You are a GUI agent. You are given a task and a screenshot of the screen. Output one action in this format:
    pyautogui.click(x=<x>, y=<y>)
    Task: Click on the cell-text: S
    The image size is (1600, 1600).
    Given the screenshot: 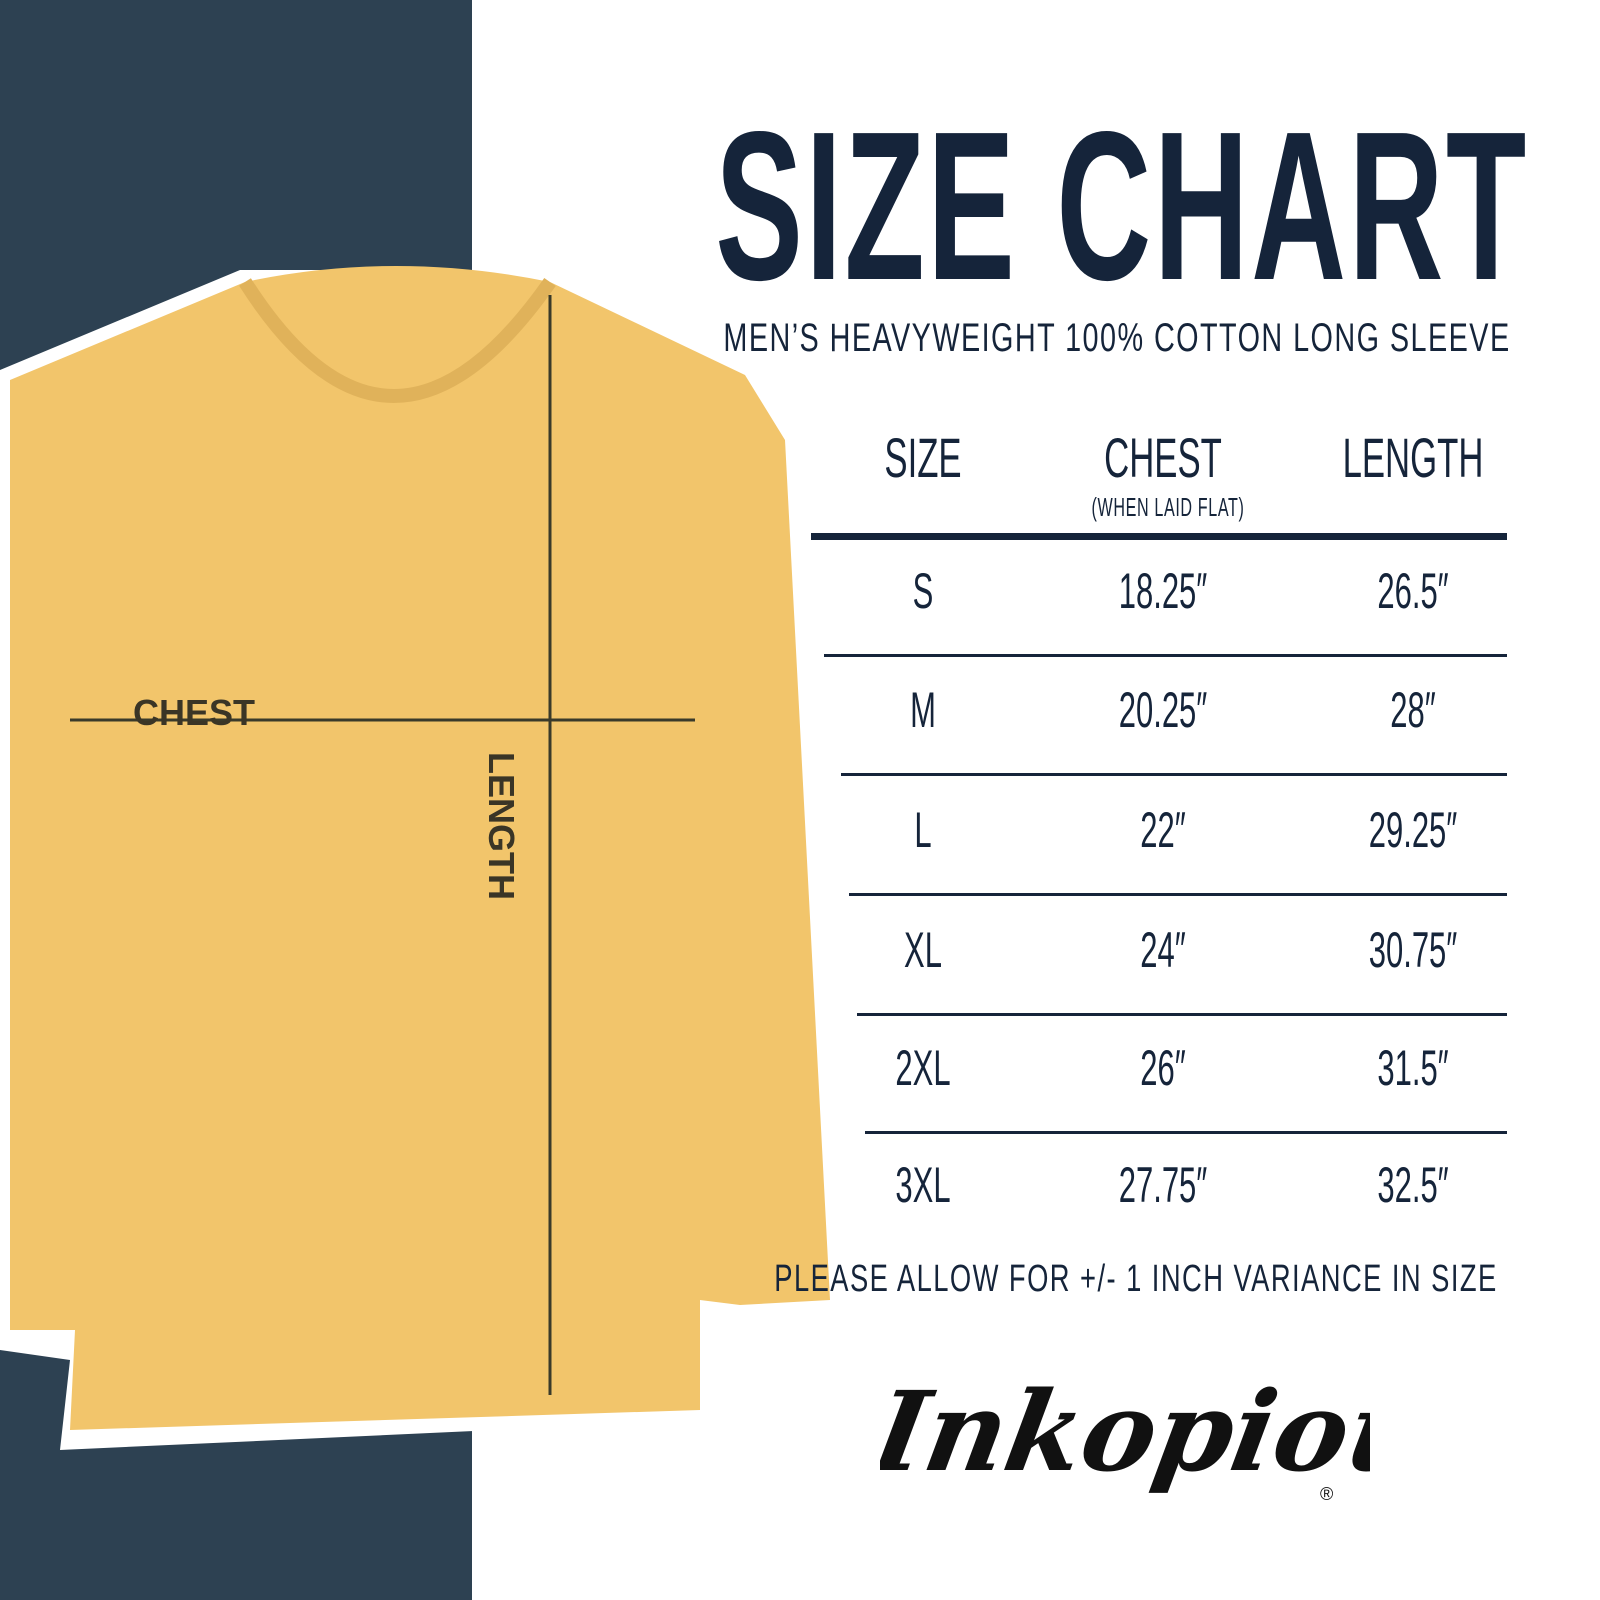 What is the action you would take?
    pyautogui.click(x=923, y=591)
    